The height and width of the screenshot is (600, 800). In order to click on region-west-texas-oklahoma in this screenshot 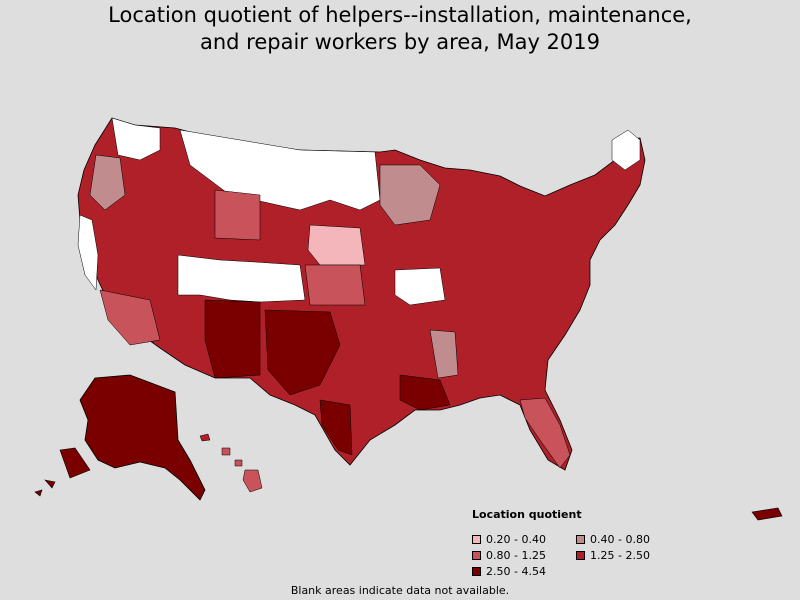, I will do `click(302, 352)`.